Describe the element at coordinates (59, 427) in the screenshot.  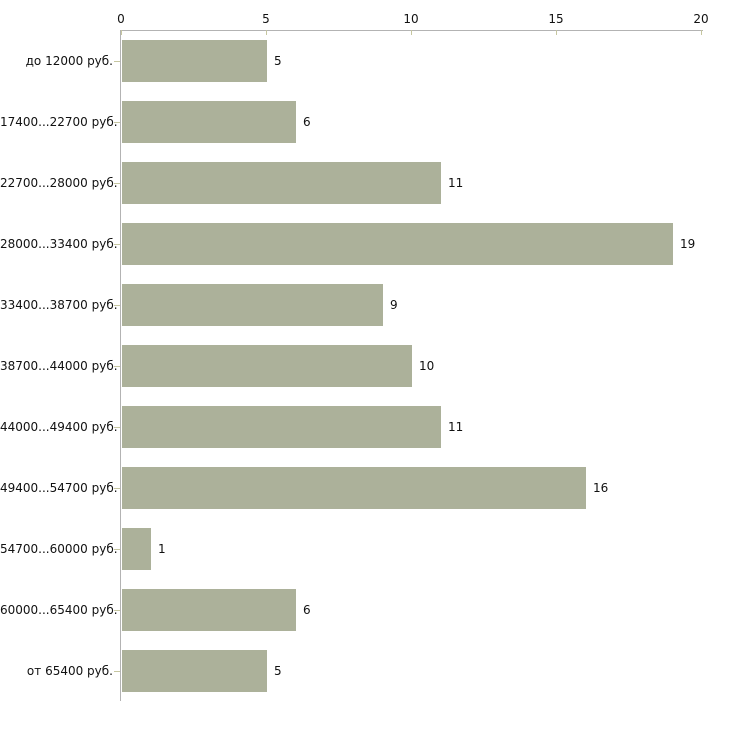
I see `category-label: 44000...49400 руб.` at that location.